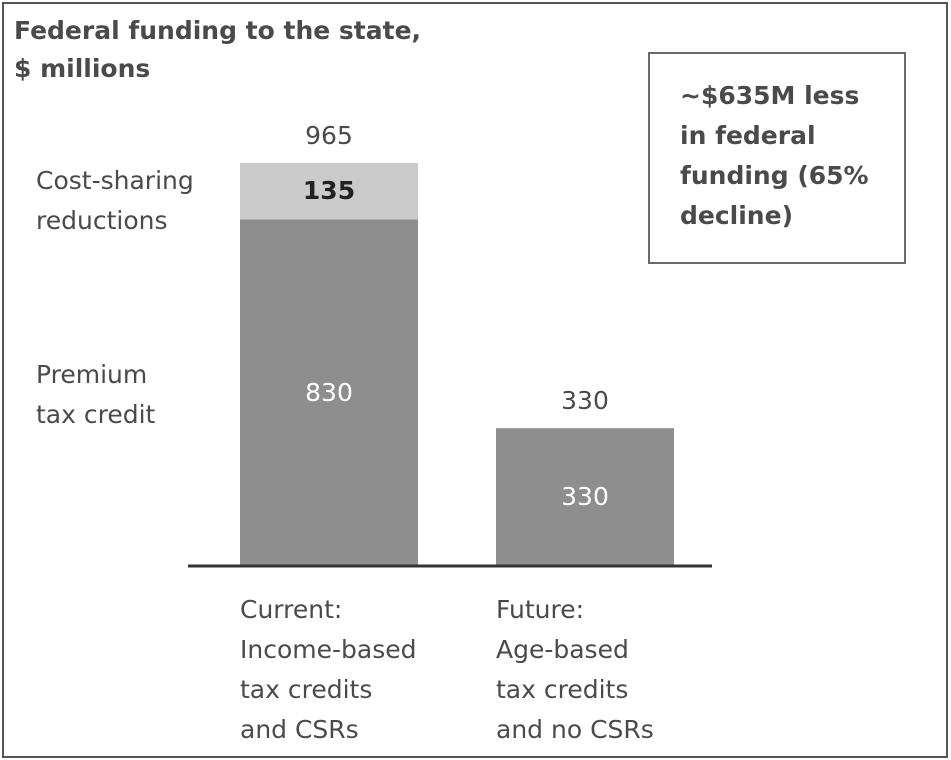  I want to click on legend-label: Premium tax credit, so click(96, 395).